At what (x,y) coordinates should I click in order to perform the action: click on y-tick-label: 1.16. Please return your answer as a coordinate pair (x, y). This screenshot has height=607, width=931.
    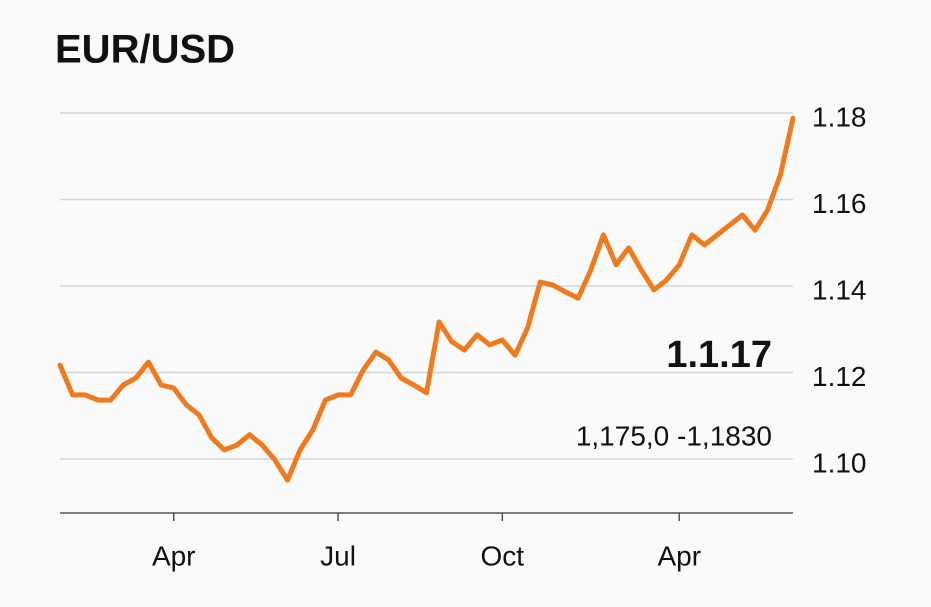
    Looking at the image, I should click on (839, 203).